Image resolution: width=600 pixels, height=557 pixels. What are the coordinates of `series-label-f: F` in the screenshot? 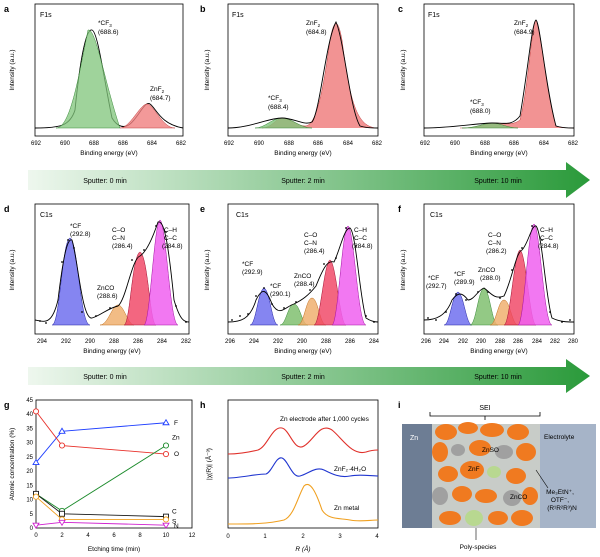 It's located at (176, 423).